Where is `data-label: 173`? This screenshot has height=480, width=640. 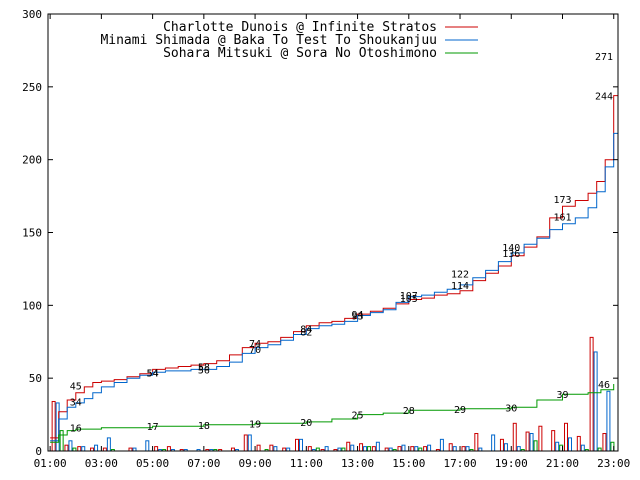
data-label: 173 is located at coordinates (562, 200).